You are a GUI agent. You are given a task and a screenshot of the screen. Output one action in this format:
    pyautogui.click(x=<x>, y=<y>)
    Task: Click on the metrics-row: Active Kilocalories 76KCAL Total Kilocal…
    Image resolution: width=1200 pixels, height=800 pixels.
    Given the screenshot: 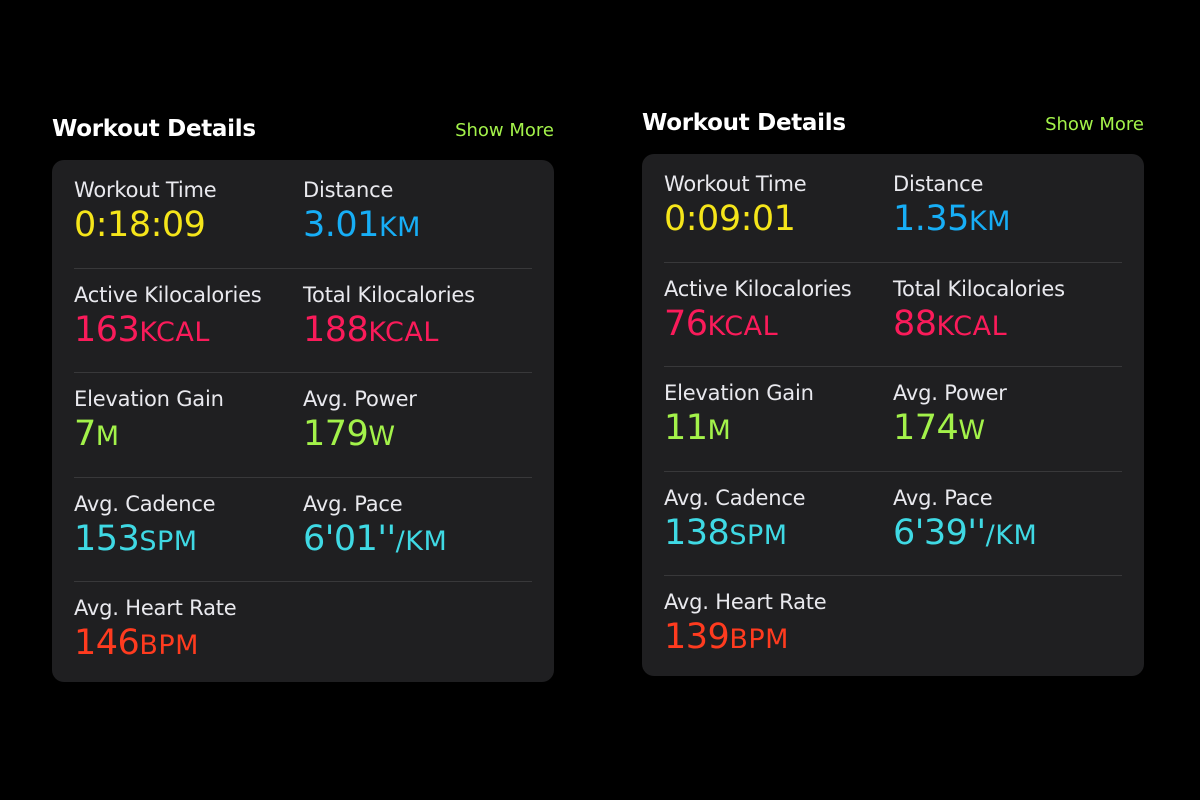 What is the action you would take?
    pyautogui.click(x=893, y=315)
    